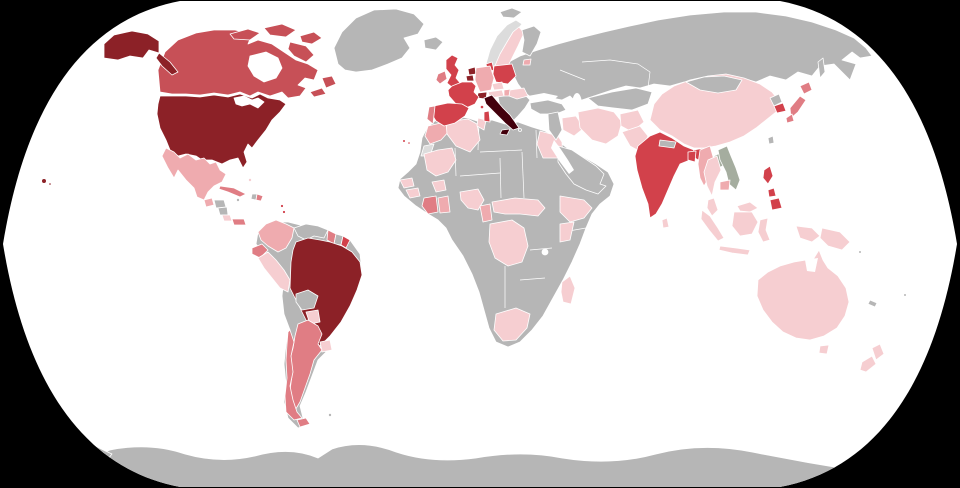  I want to click on country-malaysia, so click(712, 207).